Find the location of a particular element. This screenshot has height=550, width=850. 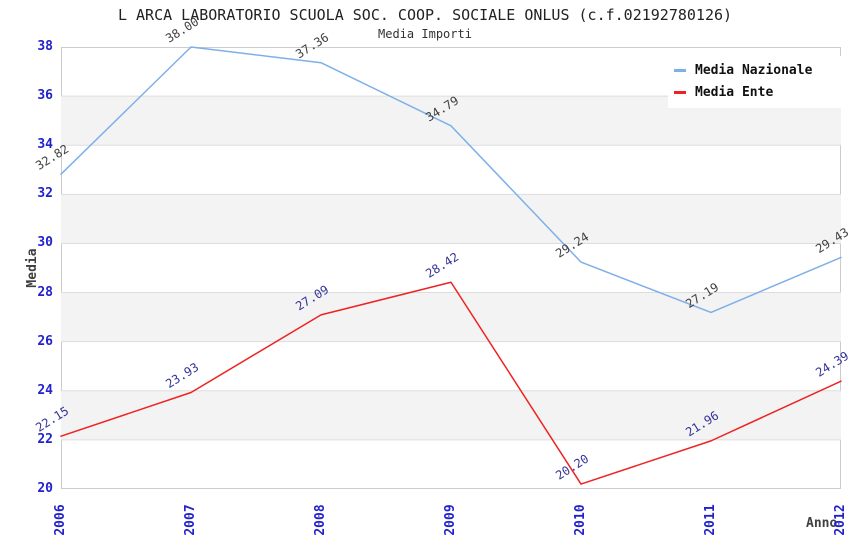

x-tick-label: 2007 is located at coordinates (190, 520).